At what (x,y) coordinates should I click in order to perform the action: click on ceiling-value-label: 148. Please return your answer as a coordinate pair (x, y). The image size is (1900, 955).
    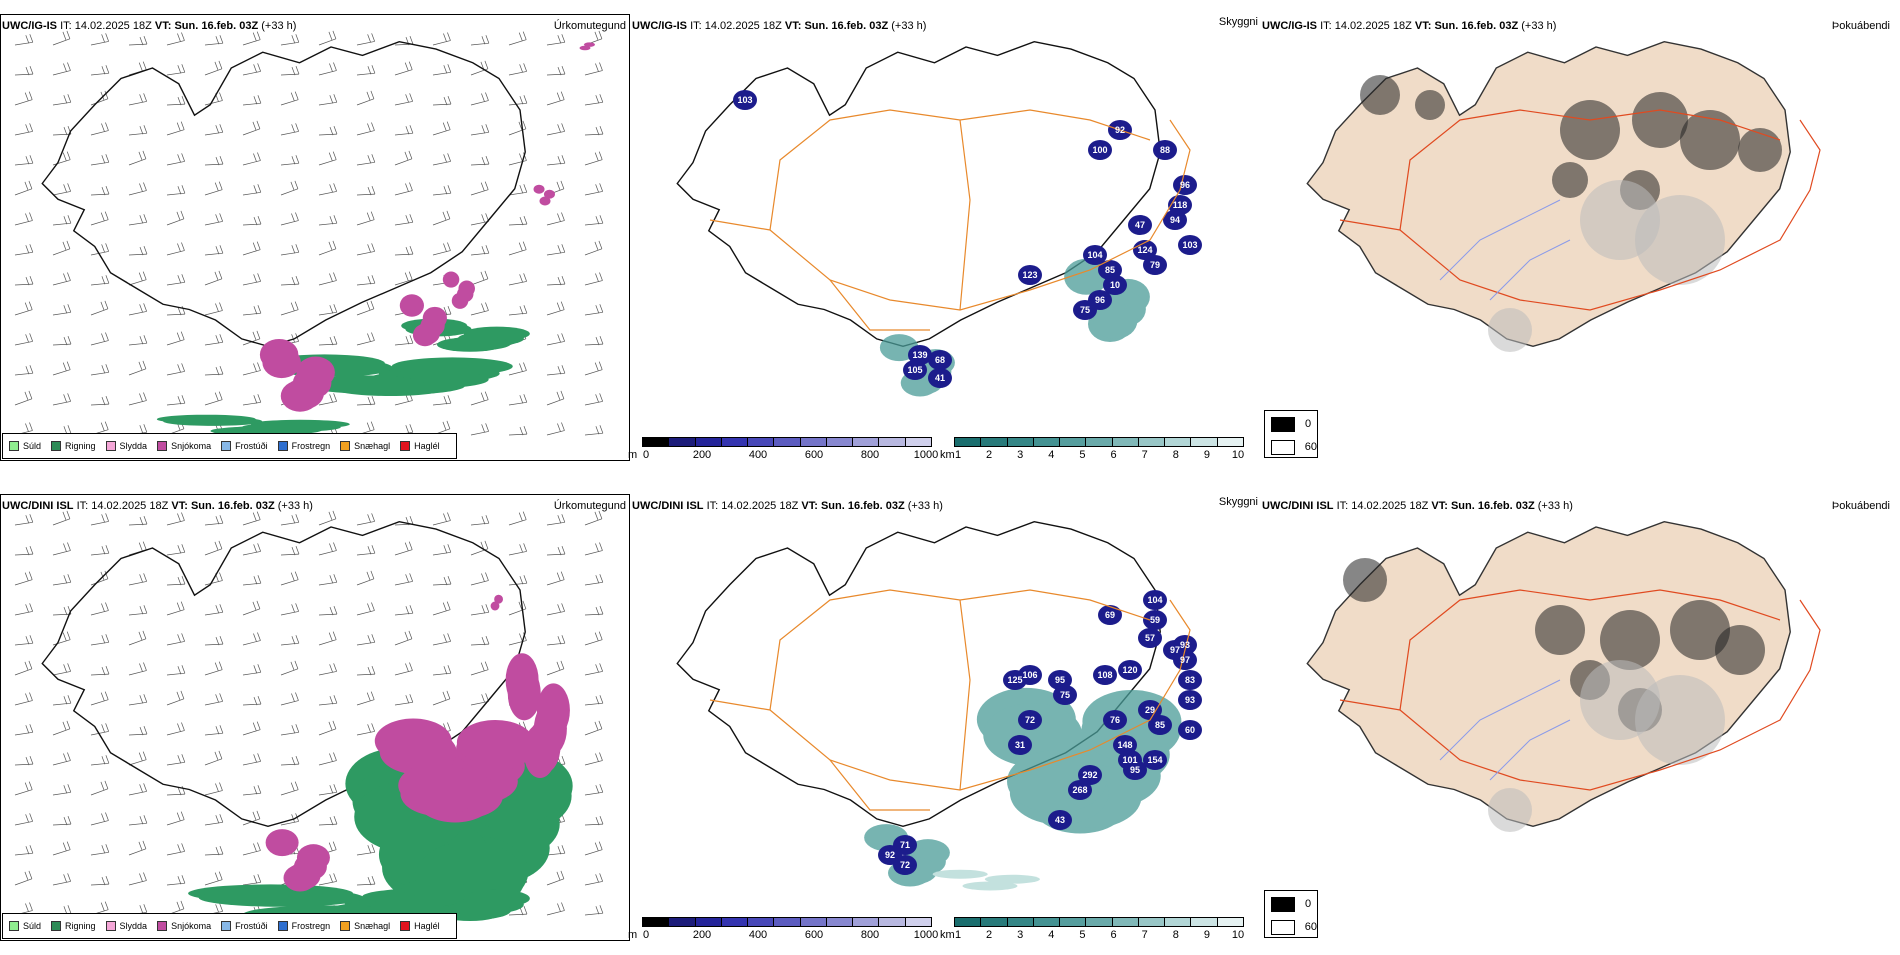
    Looking at the image, I should click on (1124, 745).